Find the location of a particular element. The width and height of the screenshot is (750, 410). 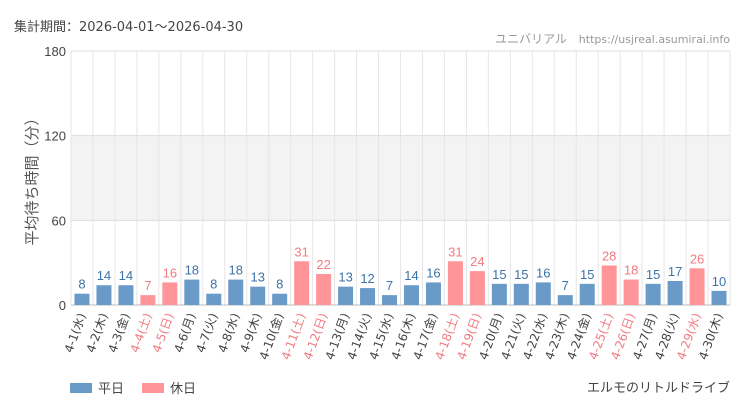

y-tick-label: 120 is located at coordinates (55, 136).